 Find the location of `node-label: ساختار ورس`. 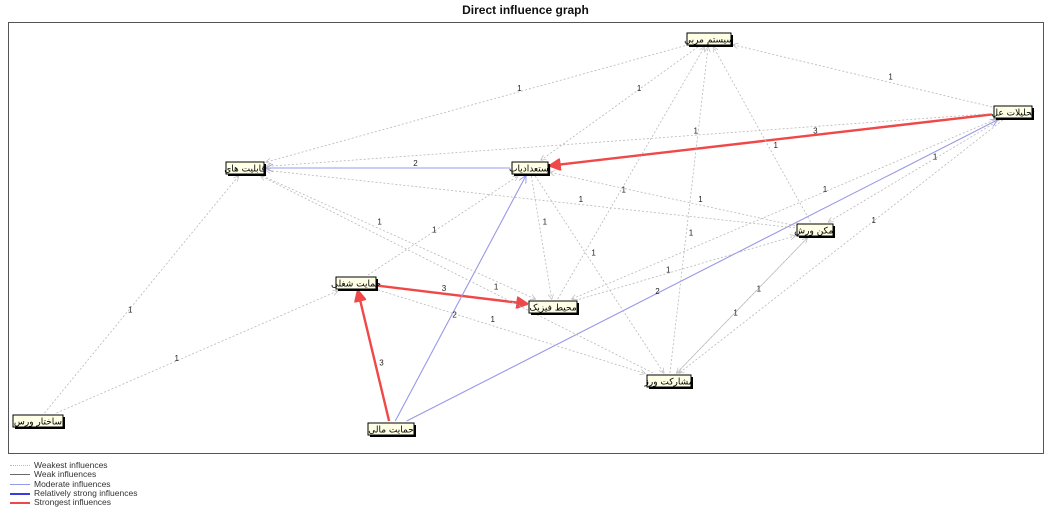

node-label: ساختار ورس is located at coordinates (38, 423).